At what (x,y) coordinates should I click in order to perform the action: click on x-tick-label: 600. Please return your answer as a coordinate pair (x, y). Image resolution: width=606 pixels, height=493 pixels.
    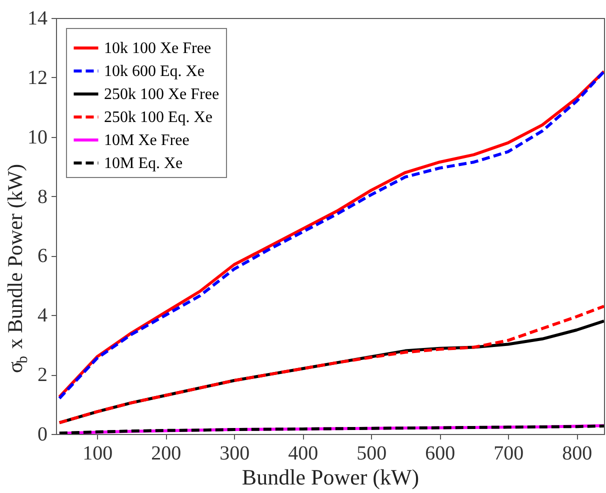
    Looking at the image, I should click on (440, 453).